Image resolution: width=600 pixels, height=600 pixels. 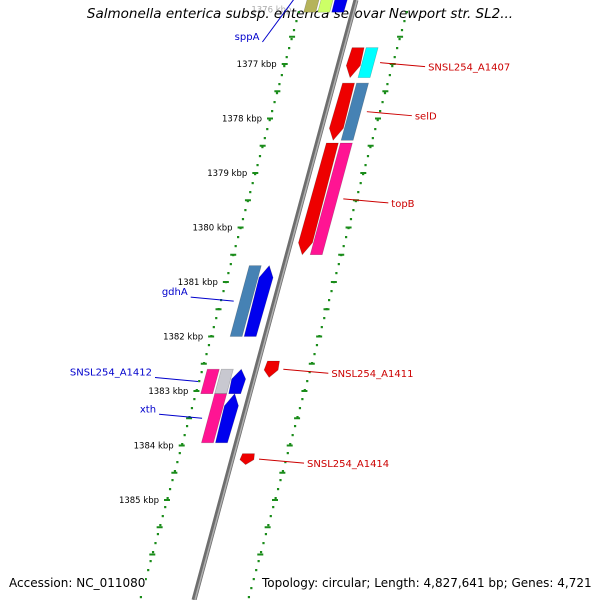 What do you see at coordinates (154, 447) in the screenshot?
I see `tick-label: 1384 kbp` at bounding box center [154, 447].